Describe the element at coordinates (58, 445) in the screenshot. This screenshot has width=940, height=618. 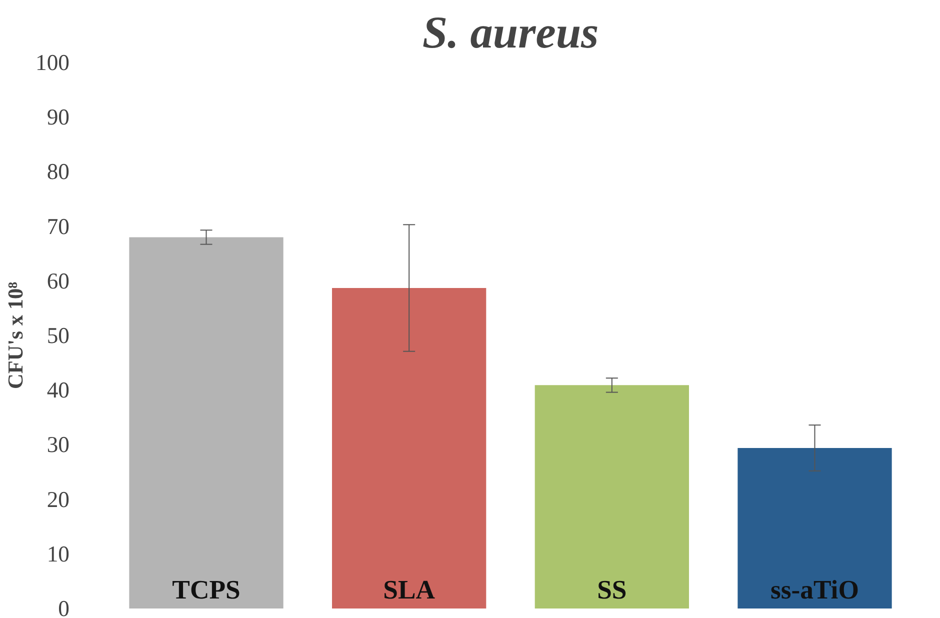
I see `y-tick-label: 30` at that location.